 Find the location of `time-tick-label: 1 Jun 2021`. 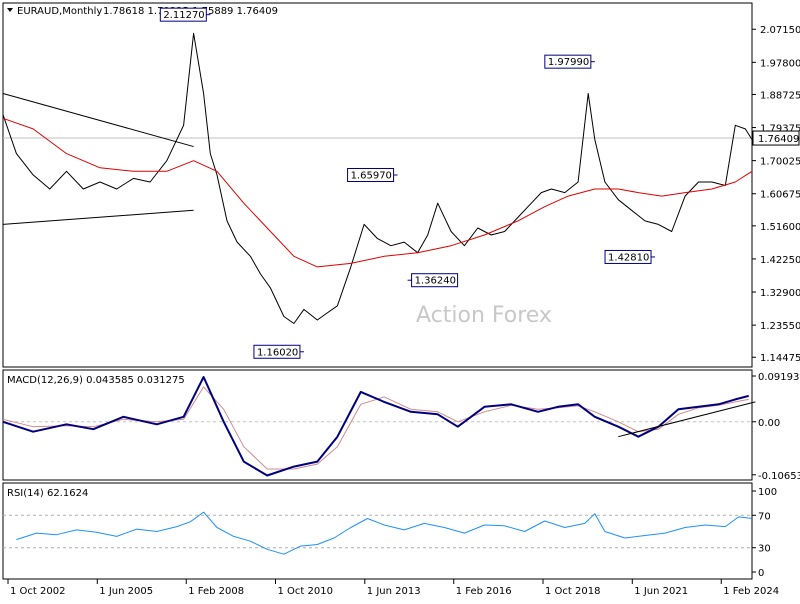

time-tick-label: 1 Jun 2021 is located at coordinates (661, 591).